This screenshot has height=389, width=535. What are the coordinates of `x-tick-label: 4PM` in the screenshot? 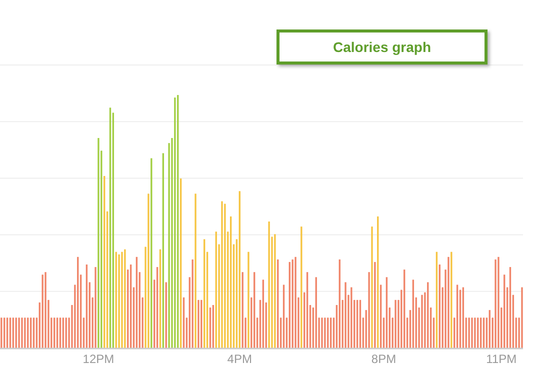 It's located at (239, 359).